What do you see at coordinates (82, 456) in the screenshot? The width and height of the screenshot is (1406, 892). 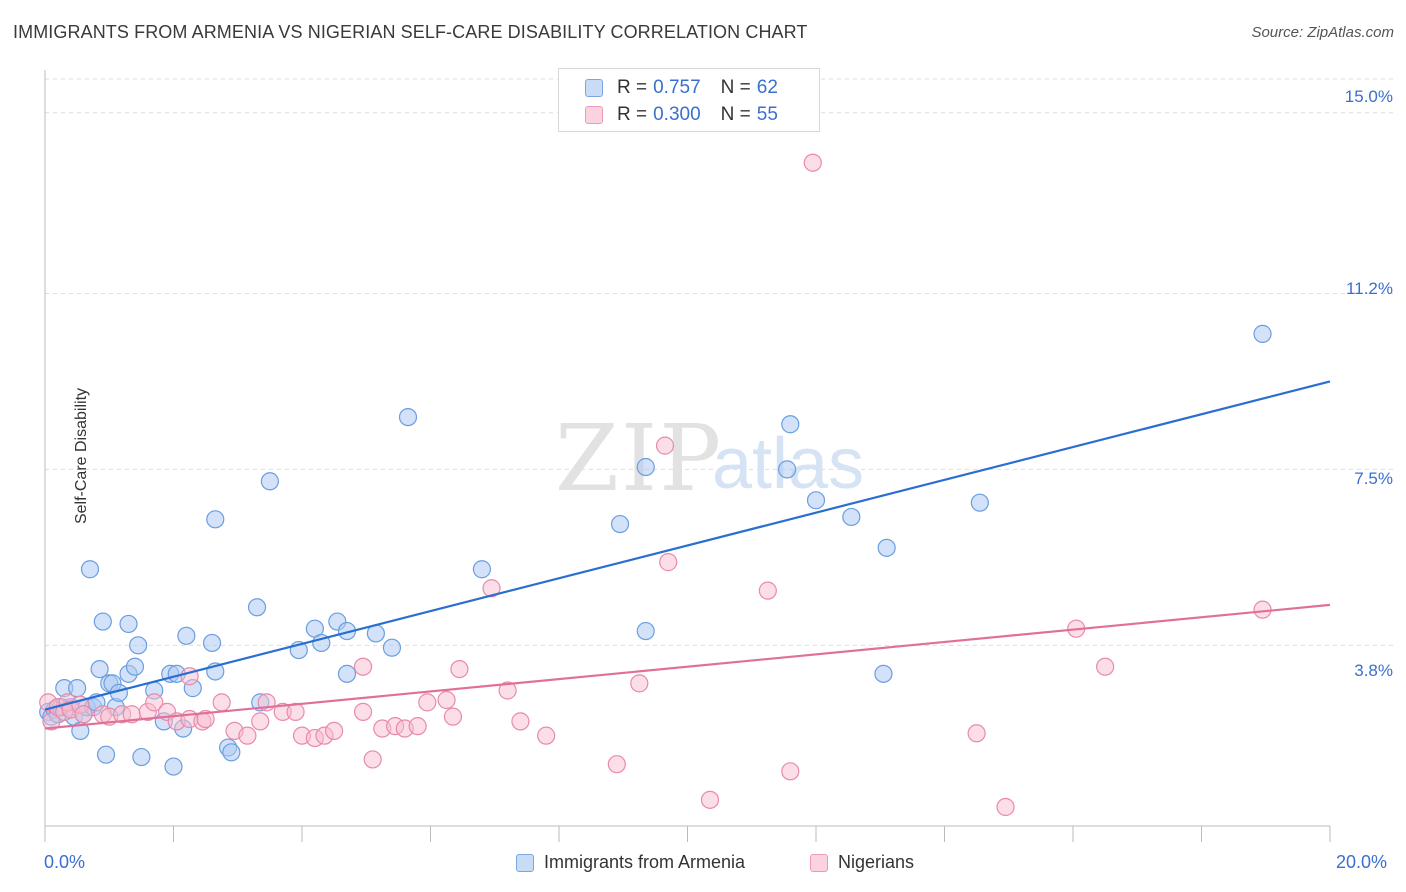 I see `y-axis-label: Self-Care Disability` at bounding box center [82, 456].